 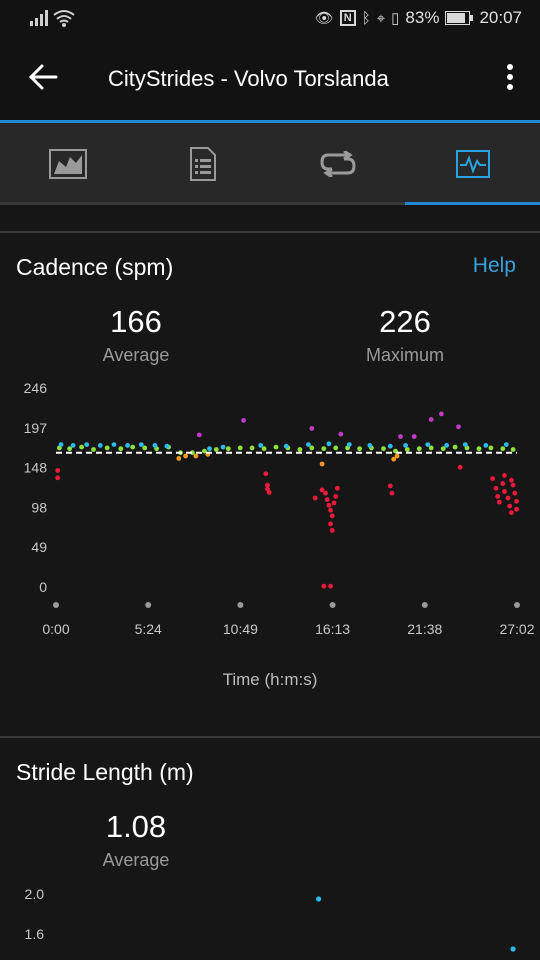 I want to click on help-link: Help, so click(x=494, y=265).